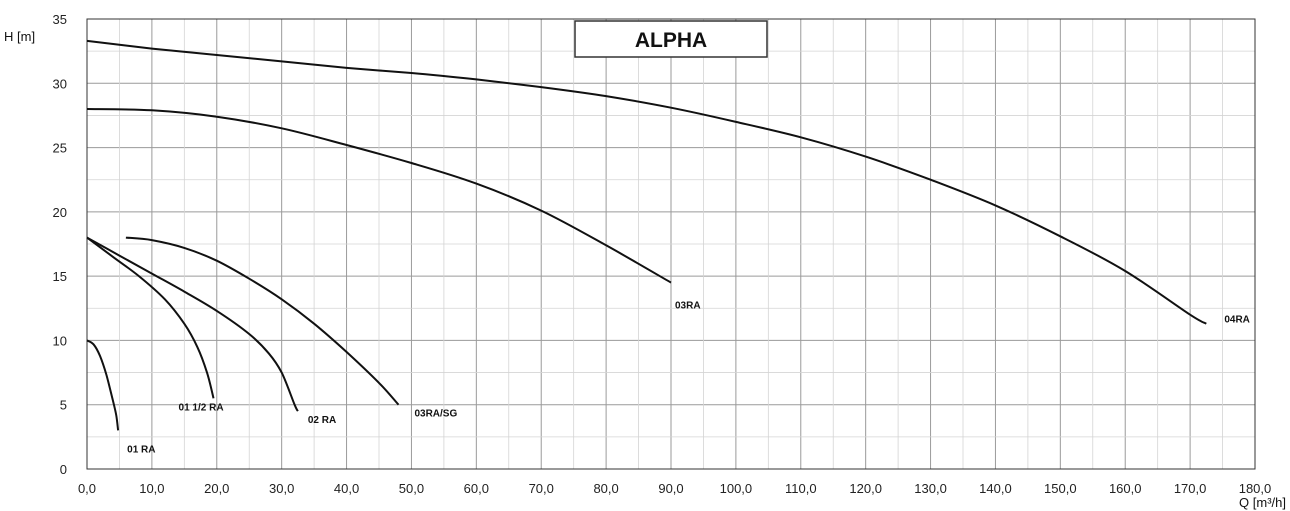 This screenshot has height=511, width=1290. I want to click on y-tick-label: 30, so click(60, 83).